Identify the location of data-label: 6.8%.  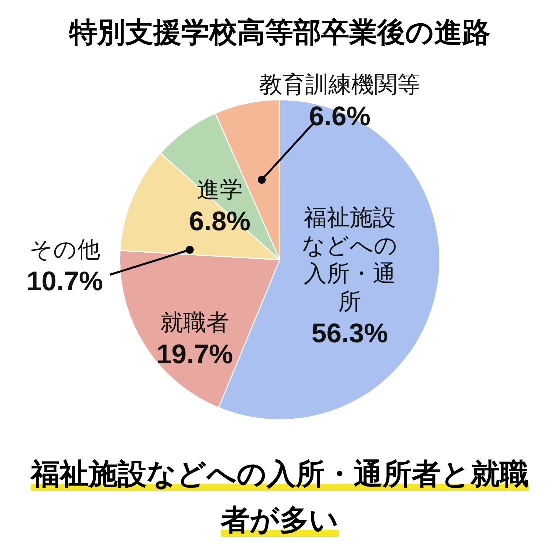
(220, 221).